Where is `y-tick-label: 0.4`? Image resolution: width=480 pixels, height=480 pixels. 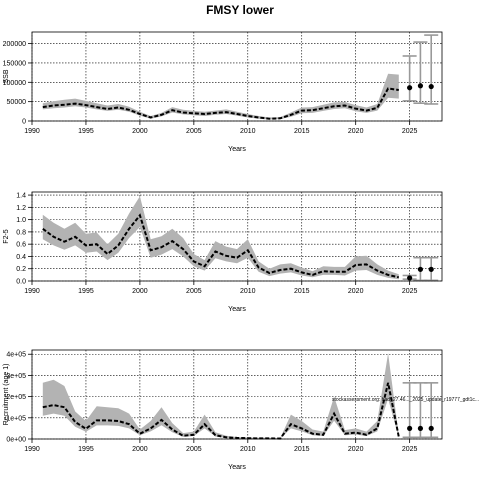 y-tick-label: 0.4 is located at coordinates (21, 257).